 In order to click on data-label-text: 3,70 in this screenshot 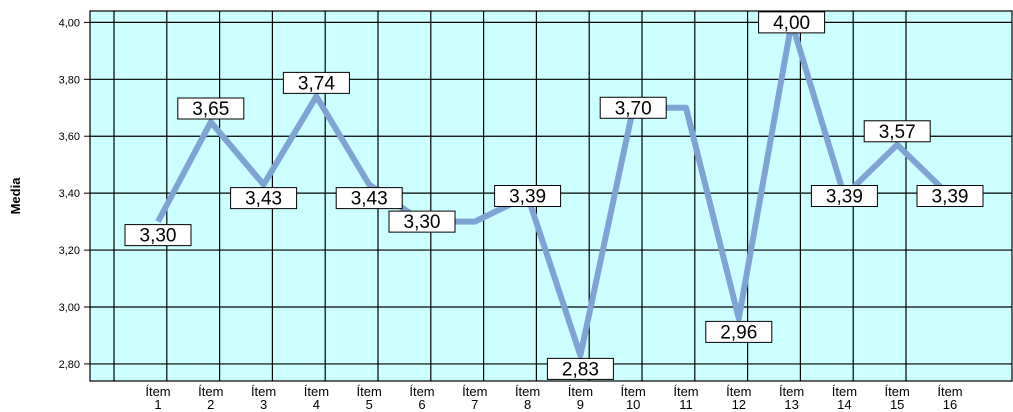, I will do `click(633, 108)`.